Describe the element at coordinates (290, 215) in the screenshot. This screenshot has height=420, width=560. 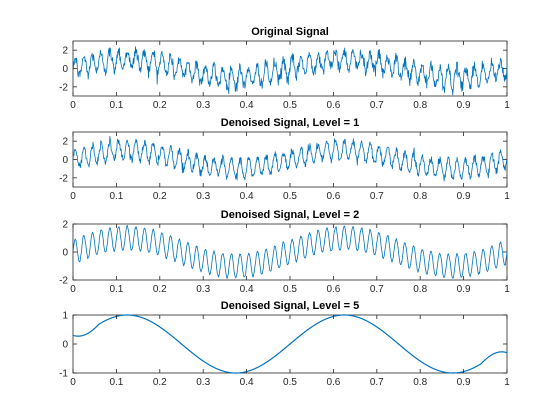
I see `subplot-title: Denoised Signal, Level = 2` at that location.